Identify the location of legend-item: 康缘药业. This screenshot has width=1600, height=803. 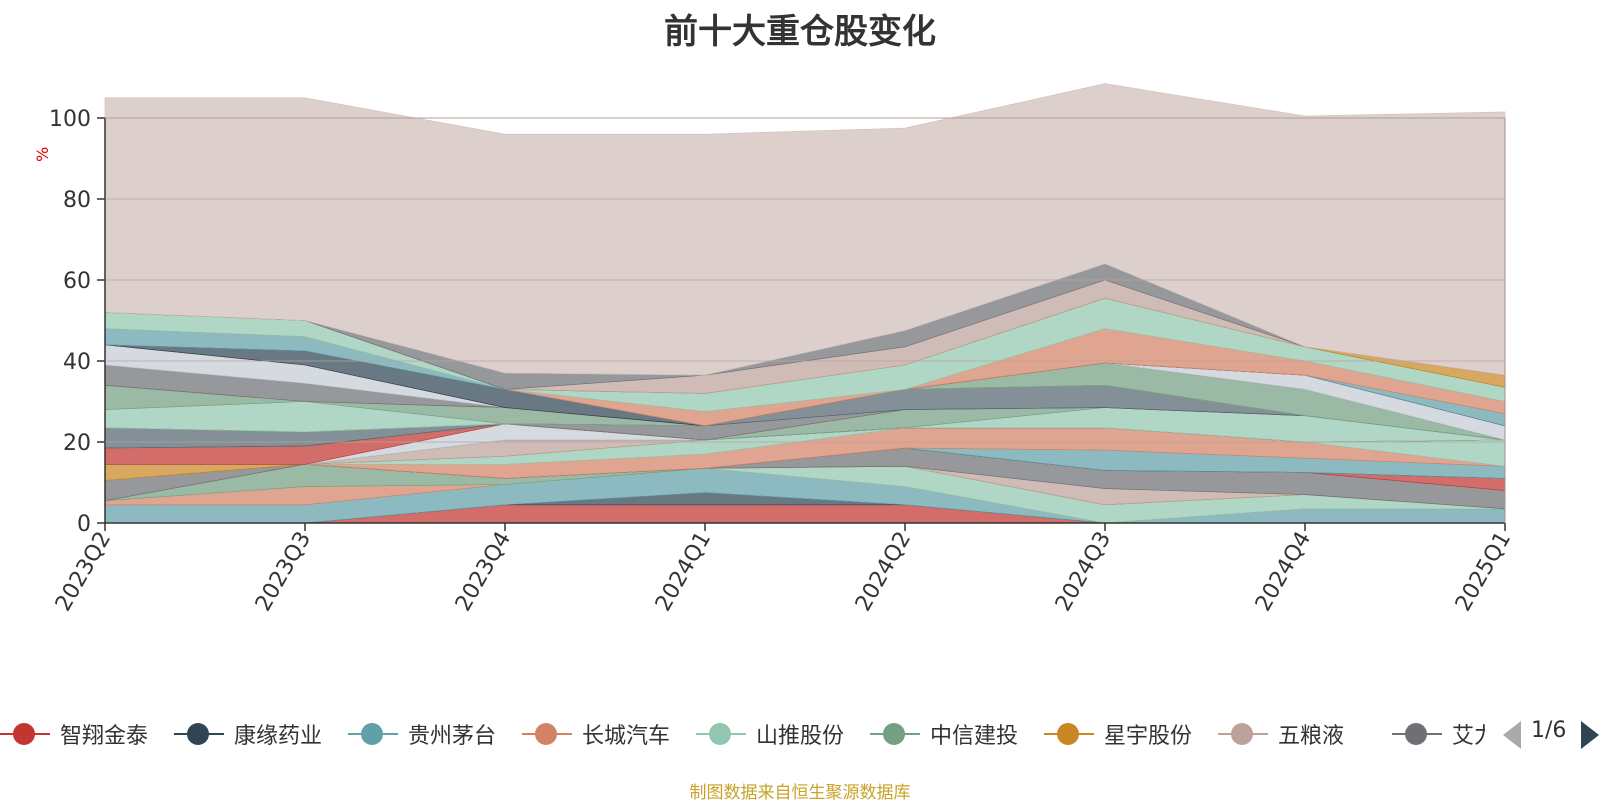
(259, 734).